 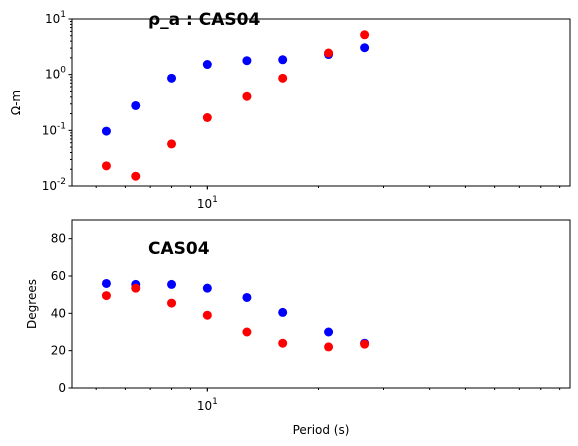 What do you see at coordinates (55, 18) in the screenshot?
I see `y-tick-label: 10¹` at bounding box center [55, 18].